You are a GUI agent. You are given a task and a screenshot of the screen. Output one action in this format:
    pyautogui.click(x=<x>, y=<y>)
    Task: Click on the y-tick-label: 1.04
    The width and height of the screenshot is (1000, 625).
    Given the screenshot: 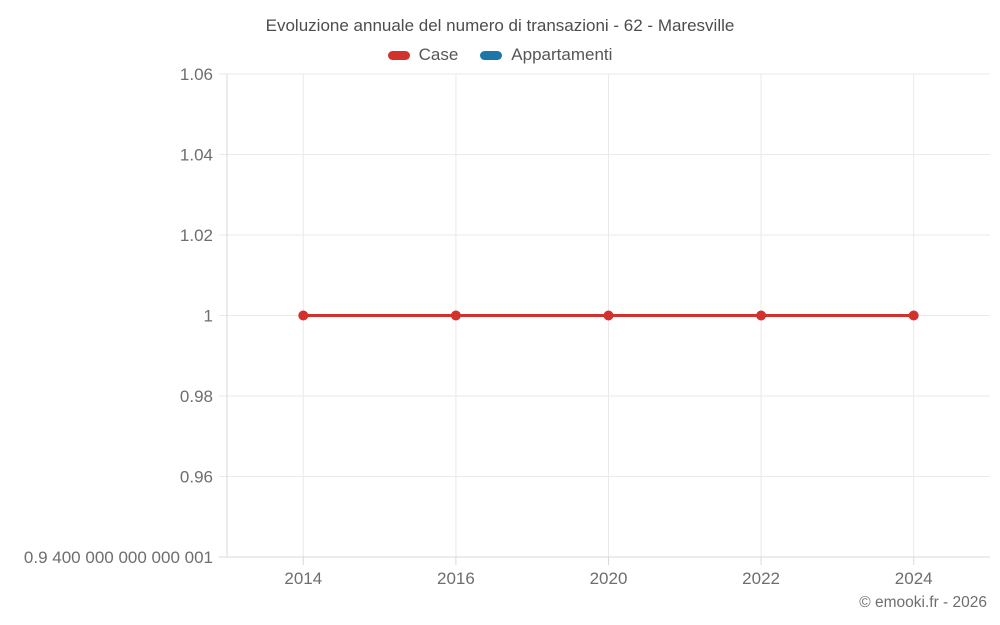 What is the action you would take?
    pyautogui.click(x=196, y=155)
    